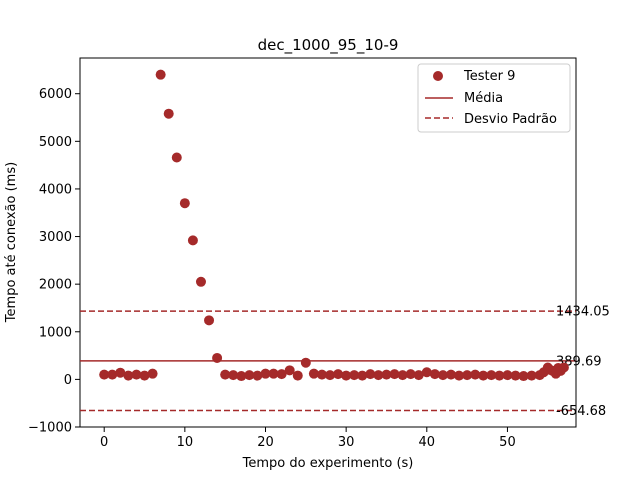  I want to click on y-tick-label: 1000, so click(55, 332).